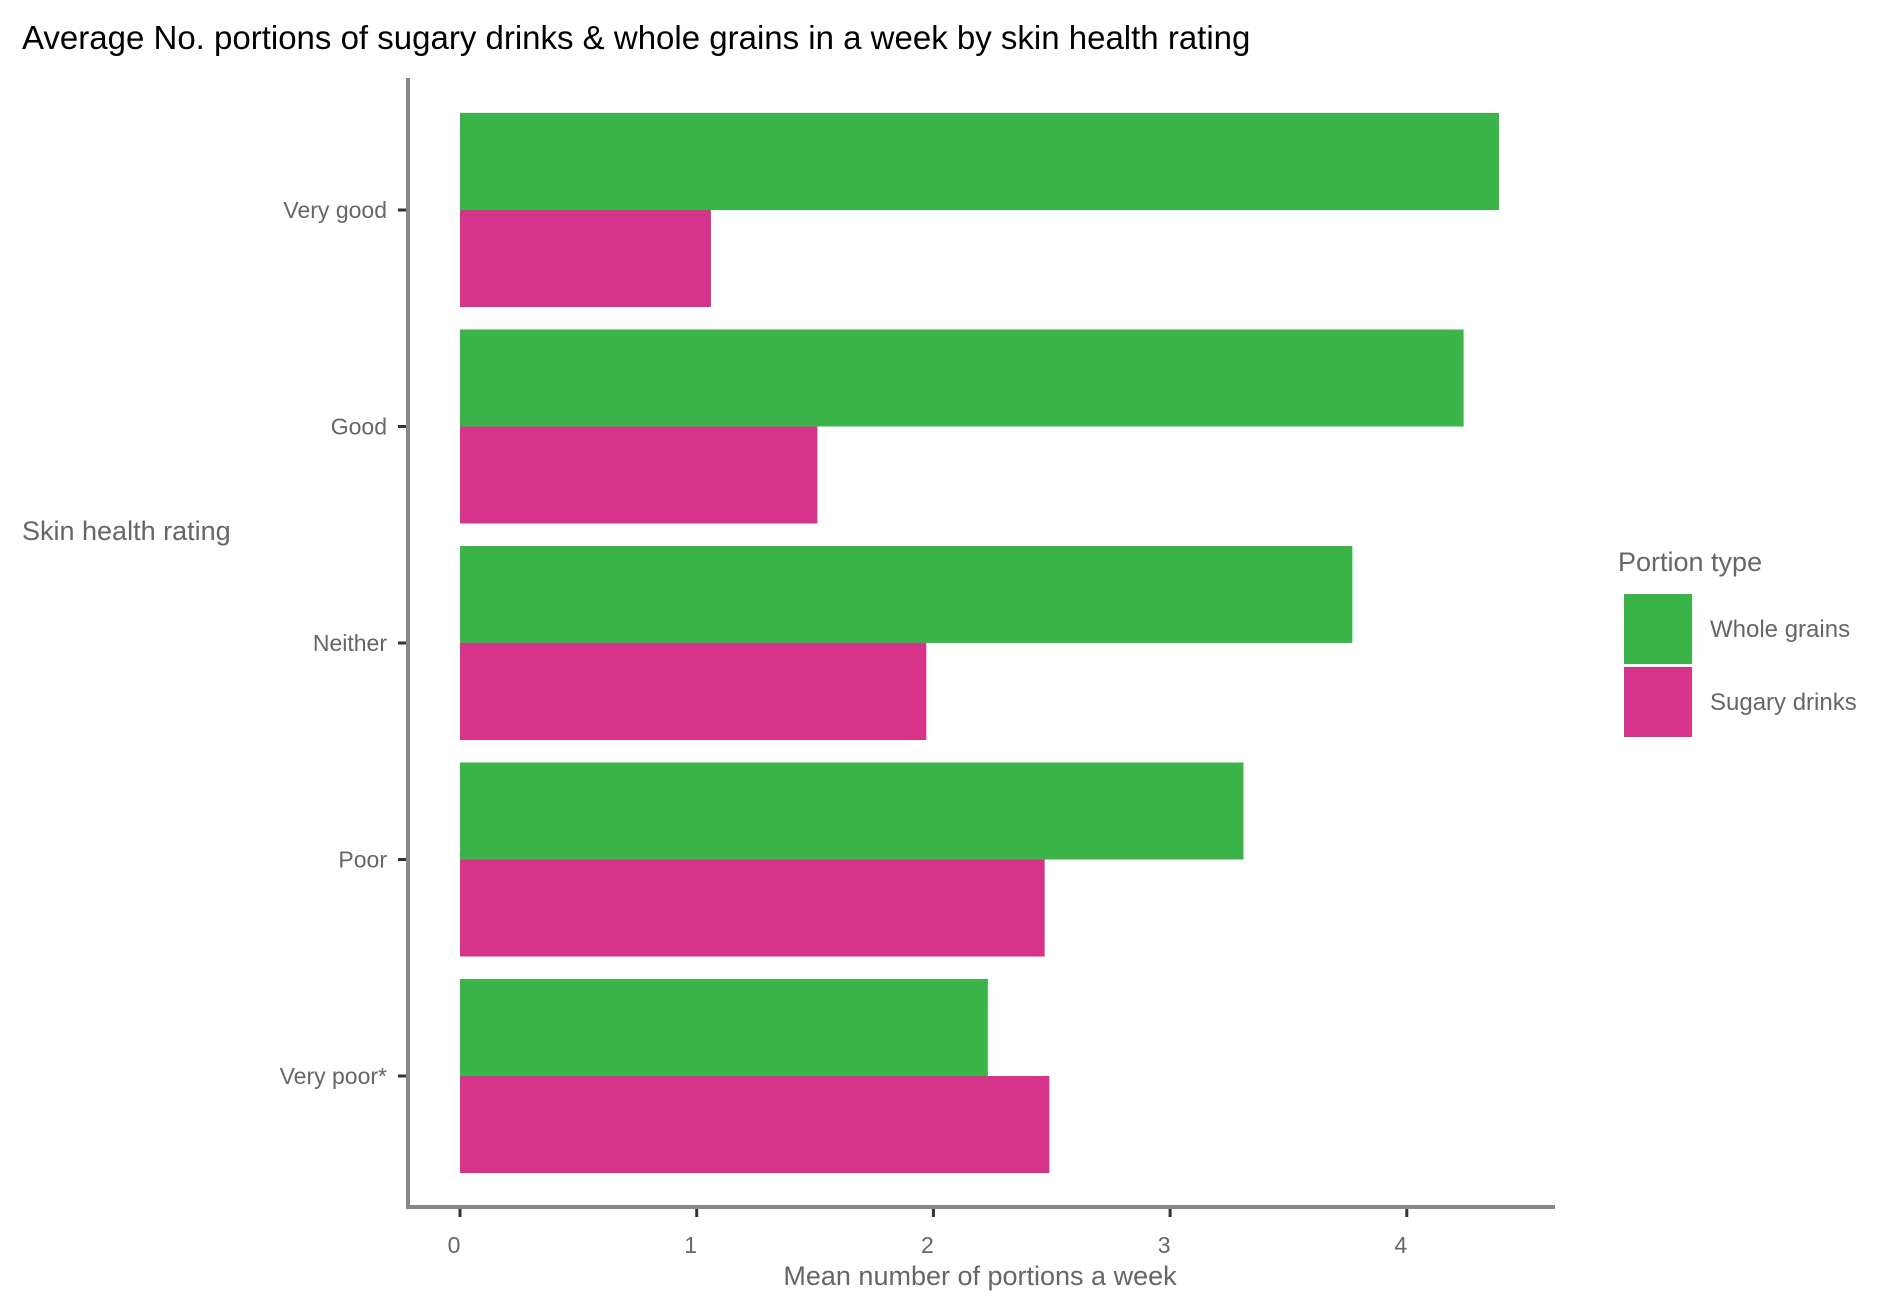 This screenshot has height=1300, width=1900. What do you see at coordinates (126, 531) in the screenshot?
I see `y-axis-title: Skin health rating` at bounding box center [126, 531].